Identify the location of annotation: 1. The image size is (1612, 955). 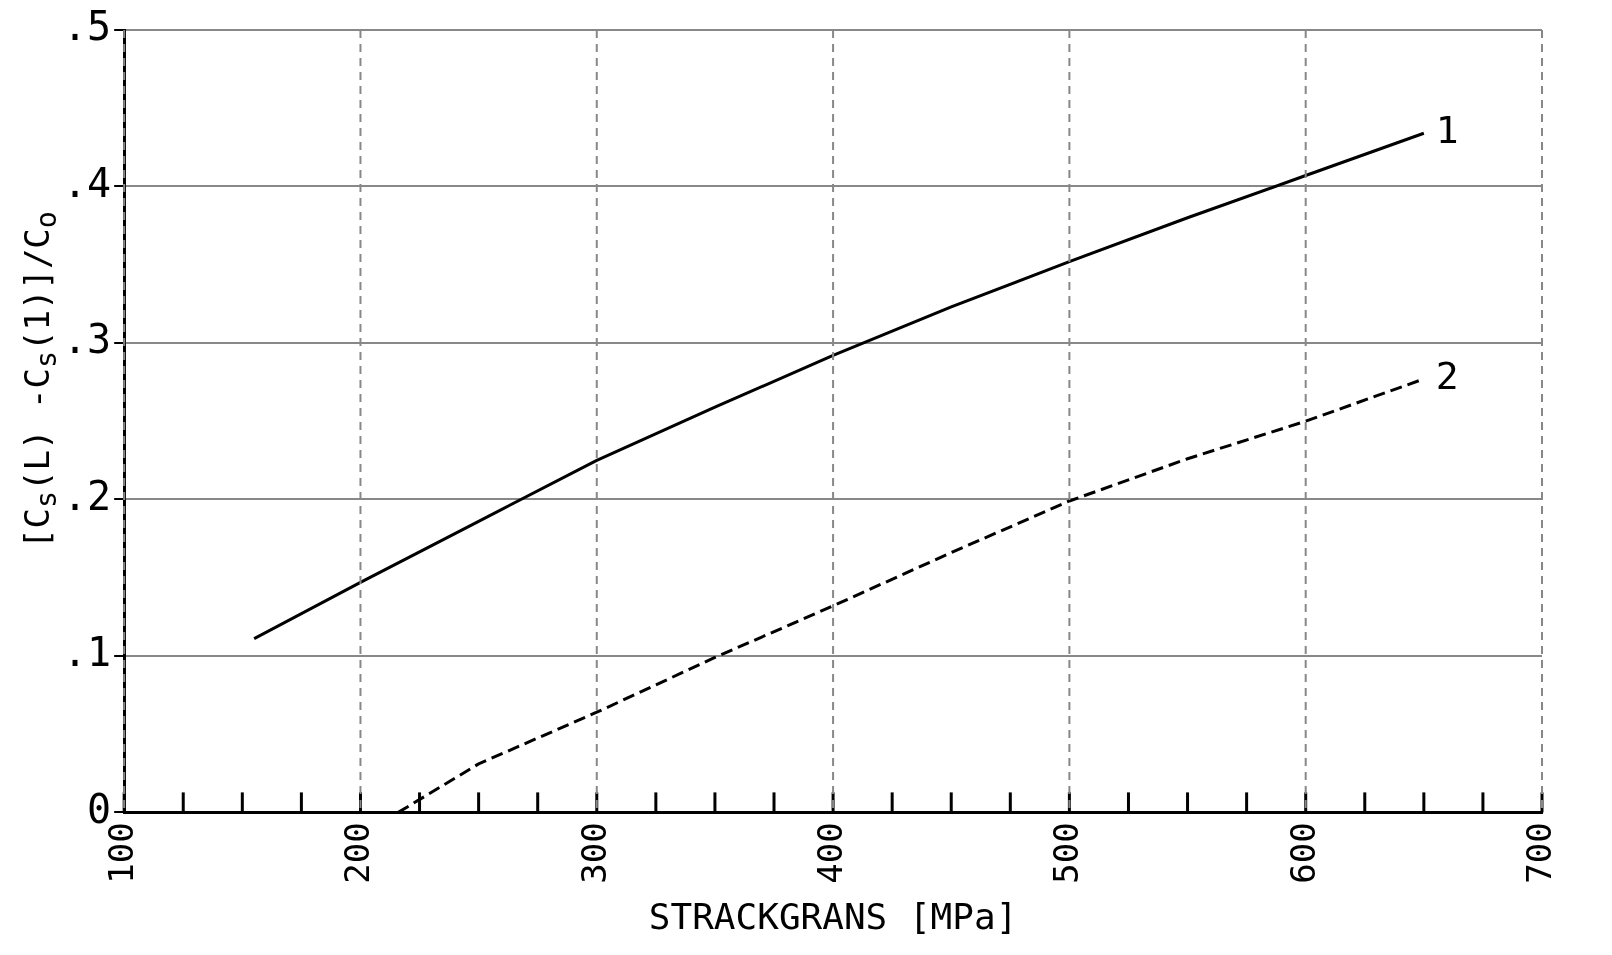
(1447, 130).